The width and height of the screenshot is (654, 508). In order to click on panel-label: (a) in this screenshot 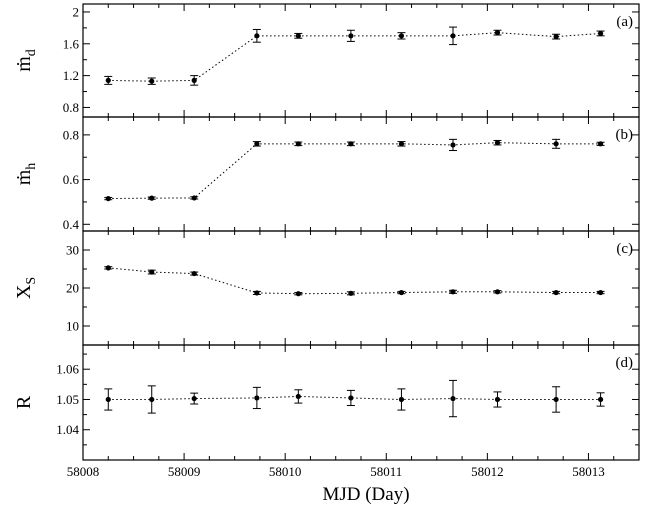, I will do `click(624, 22)`.